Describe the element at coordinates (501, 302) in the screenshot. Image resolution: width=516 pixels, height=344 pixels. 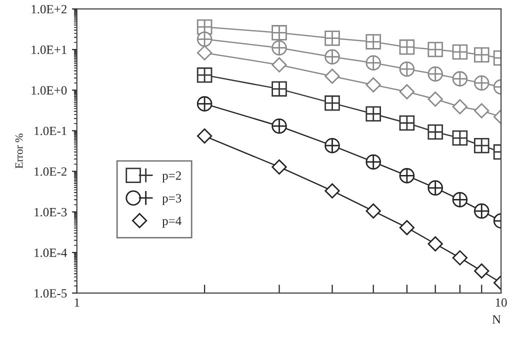
I see `x-tick-label: 10` at that location.